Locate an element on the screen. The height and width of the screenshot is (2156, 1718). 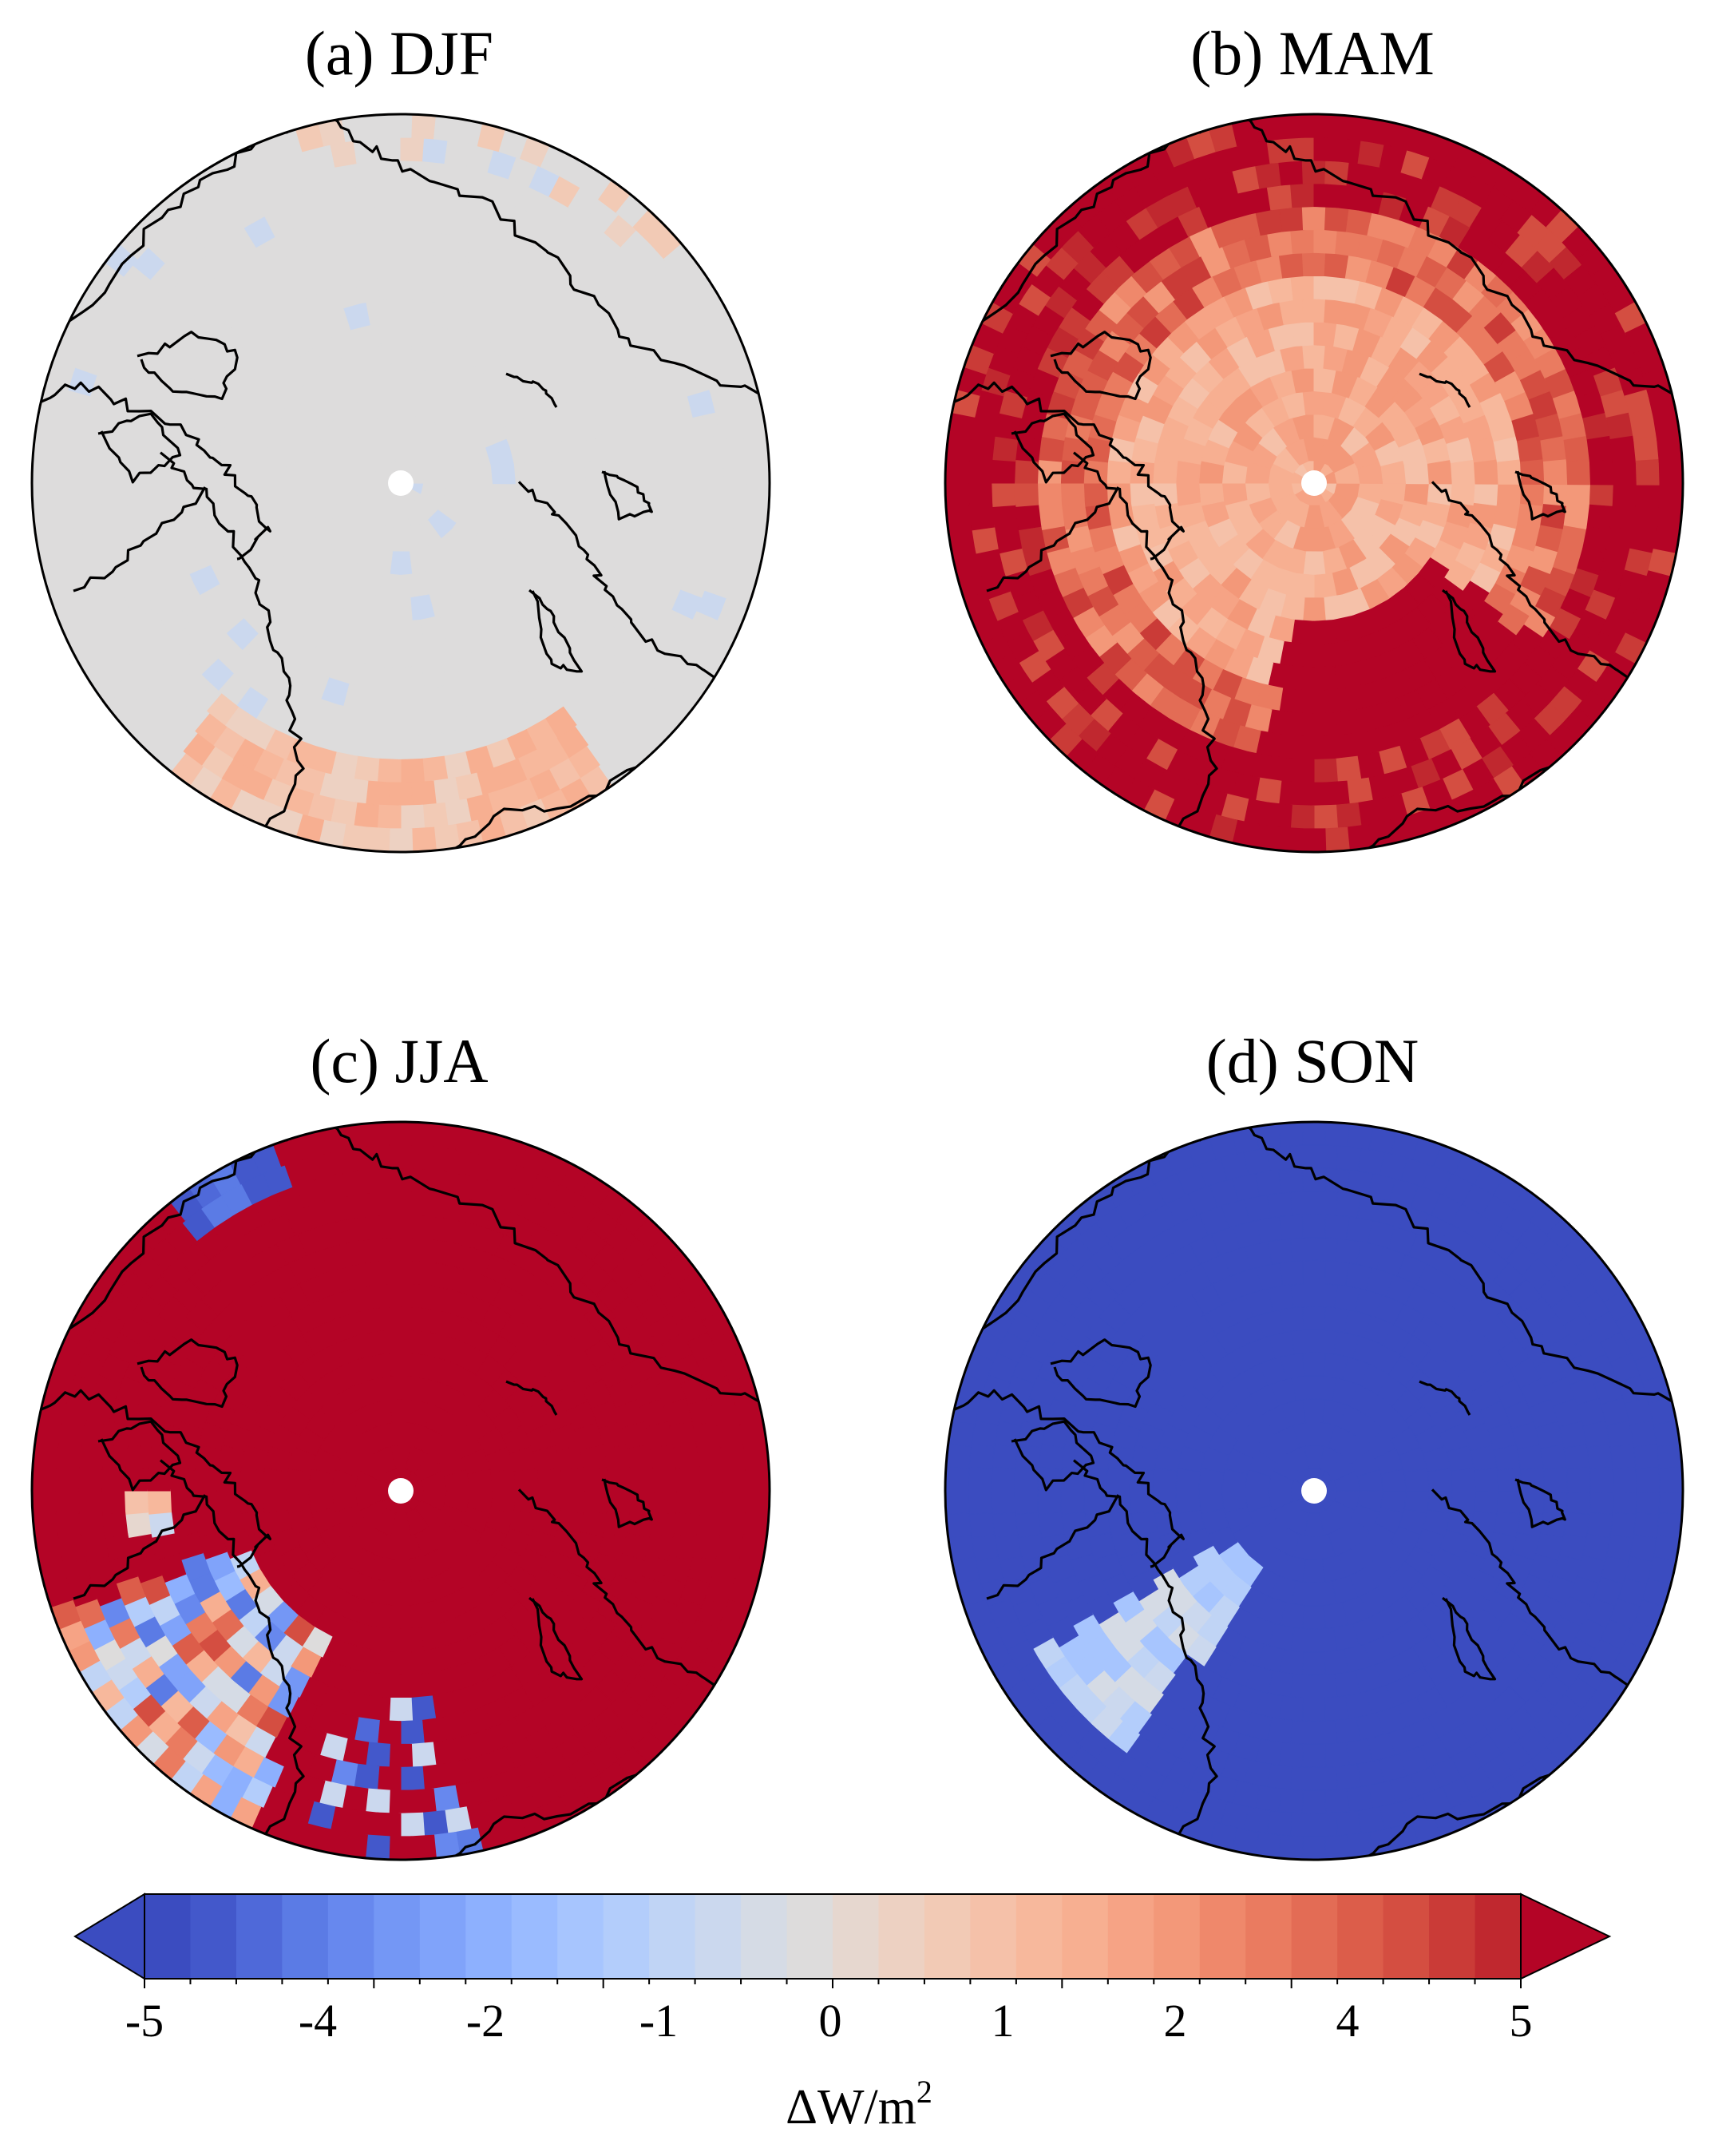
colorbar-tick-label: 2 is located at coordinates (1175, 2021).